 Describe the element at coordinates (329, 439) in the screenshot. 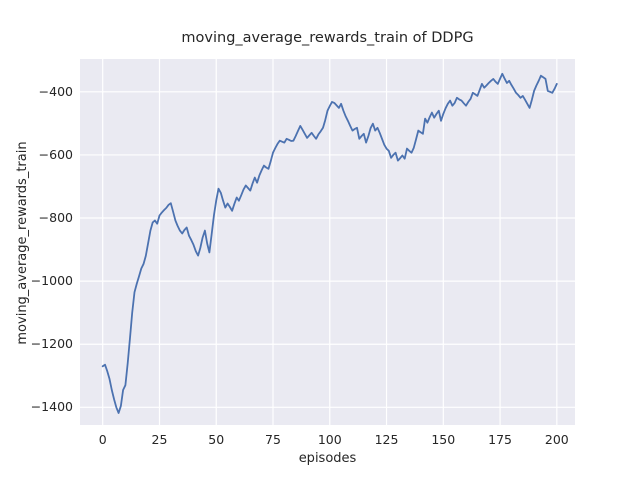

I see `x-tick-label: 100` at that location.